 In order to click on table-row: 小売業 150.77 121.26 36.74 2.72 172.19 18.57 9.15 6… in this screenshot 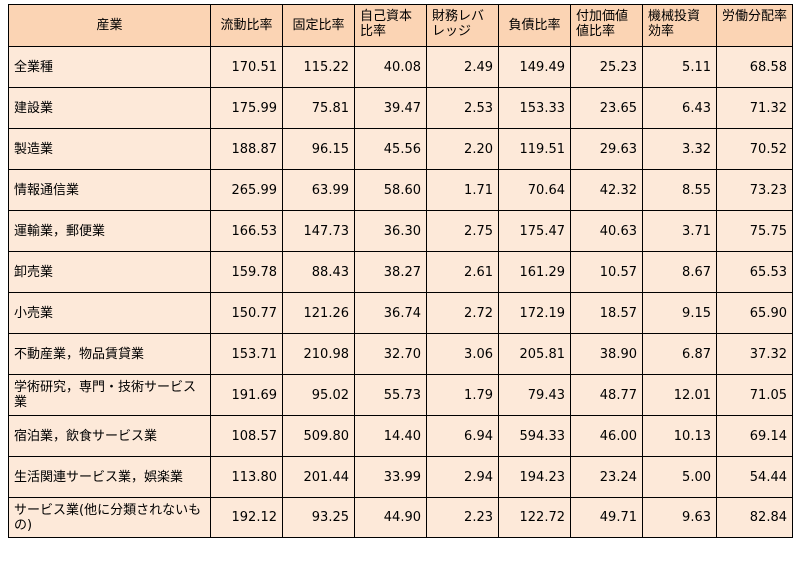, I will do `click(400, 313)`.